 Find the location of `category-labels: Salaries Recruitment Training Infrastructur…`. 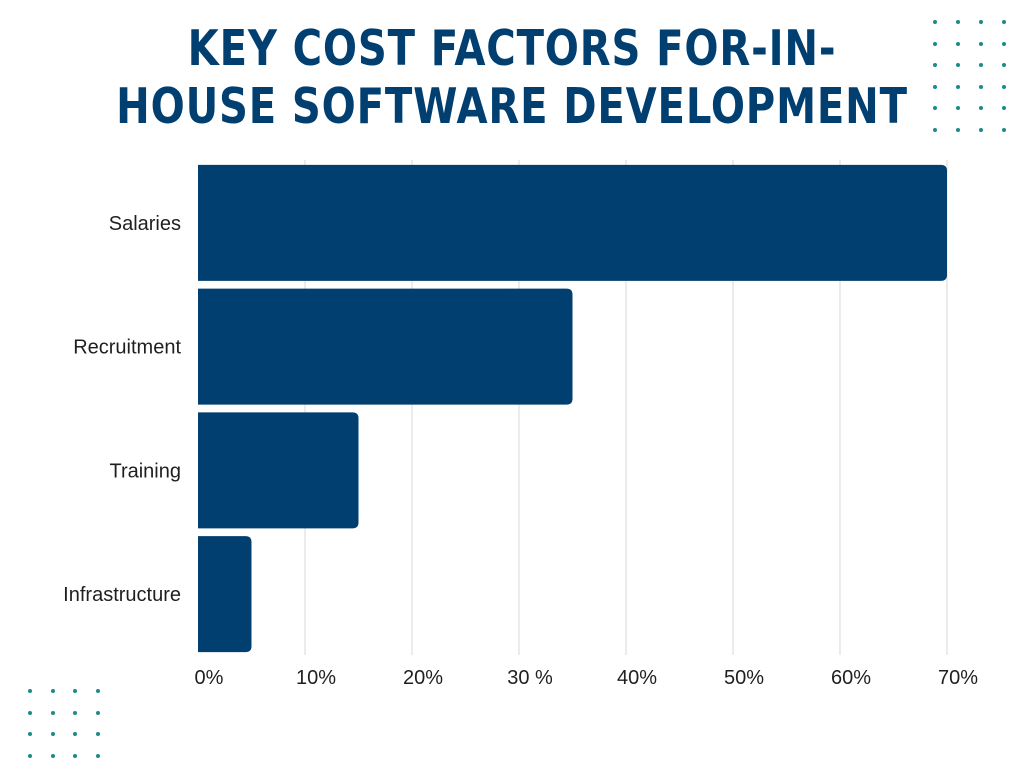

category-labels: Salaries Recruitment Training Infrastructur… is located at coordinates (122, 409).